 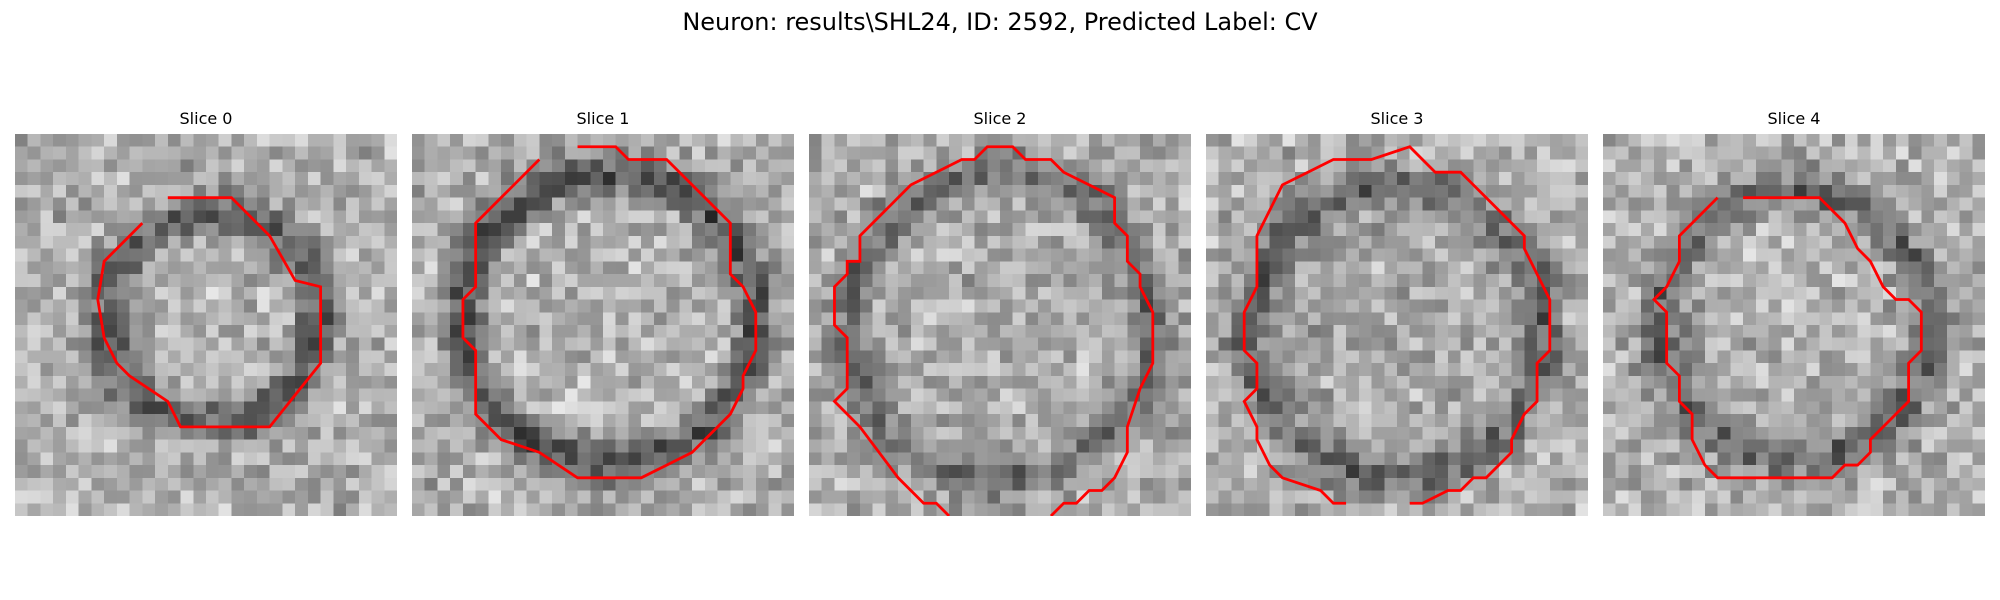 I want to click on slice-panel-3: Slice 3, so click(x=1397, y=312).